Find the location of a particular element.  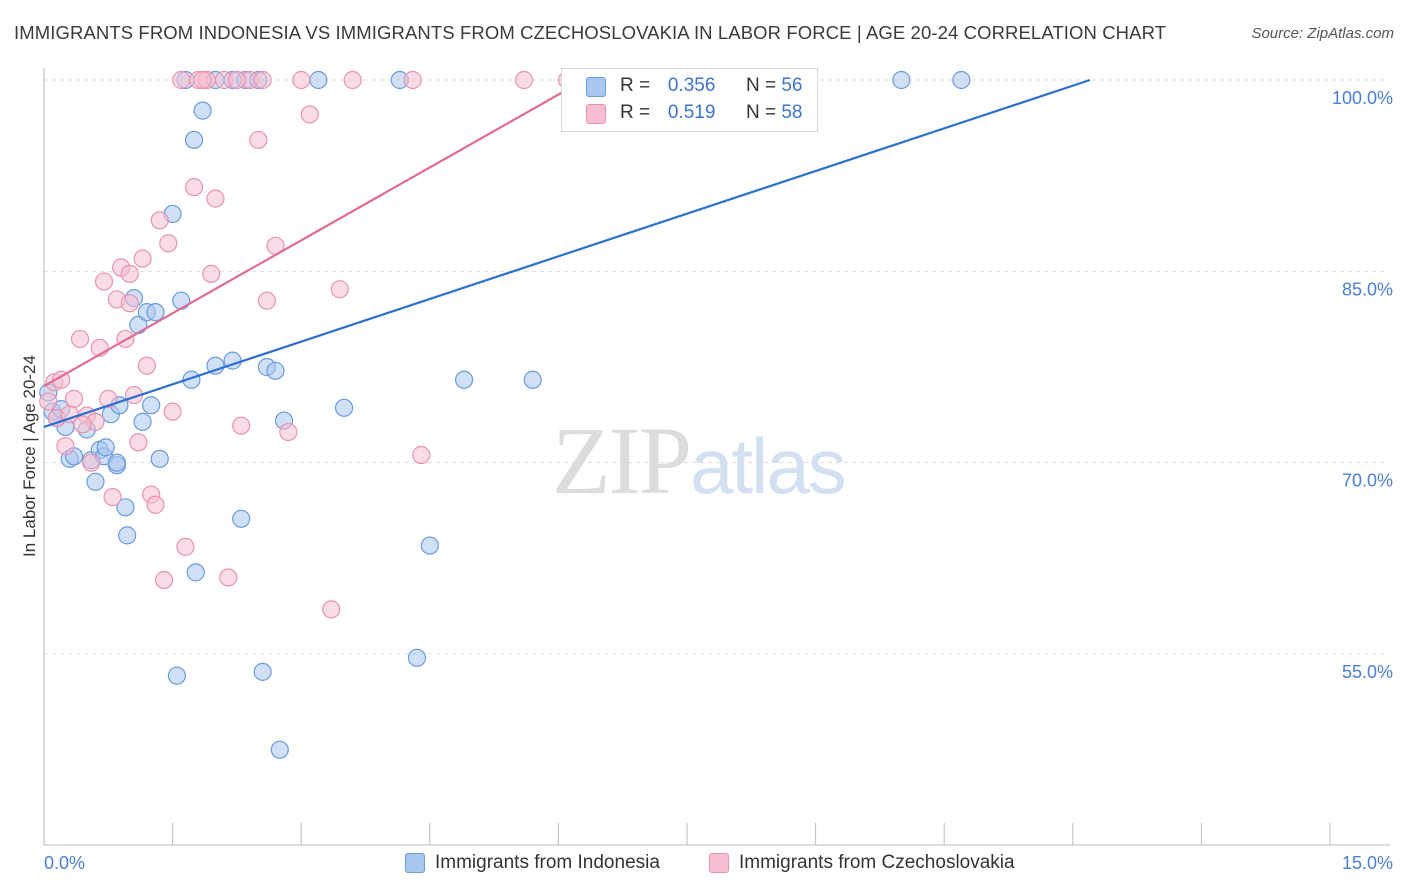

watermark: ZIPatlas is located at coordinates (699, 460).